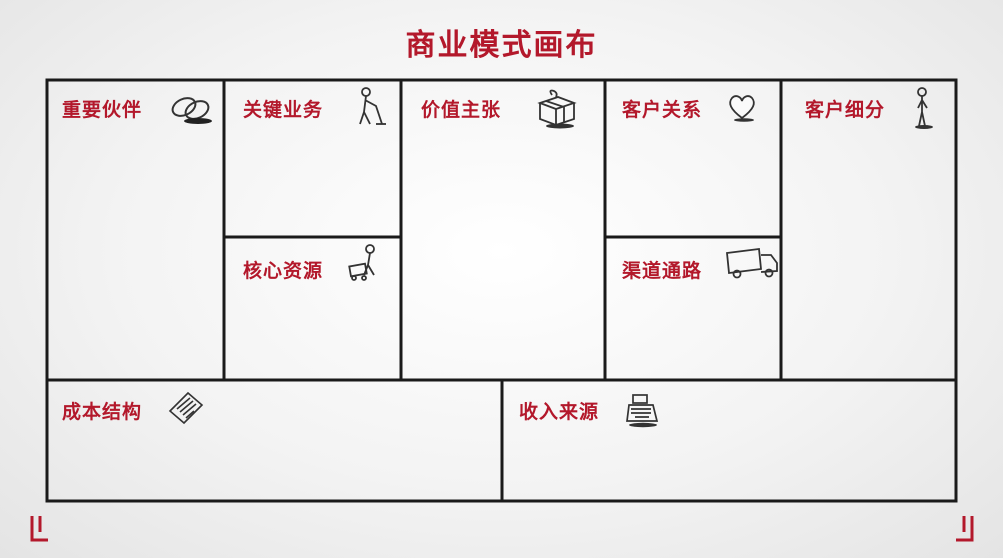 The height and width of the screenshot is (558, 1003). What do you see at coordinates (102, 412) in the screenshot?
I see `label-cost-structure: 成本结构` at bounding box center [102, 412].